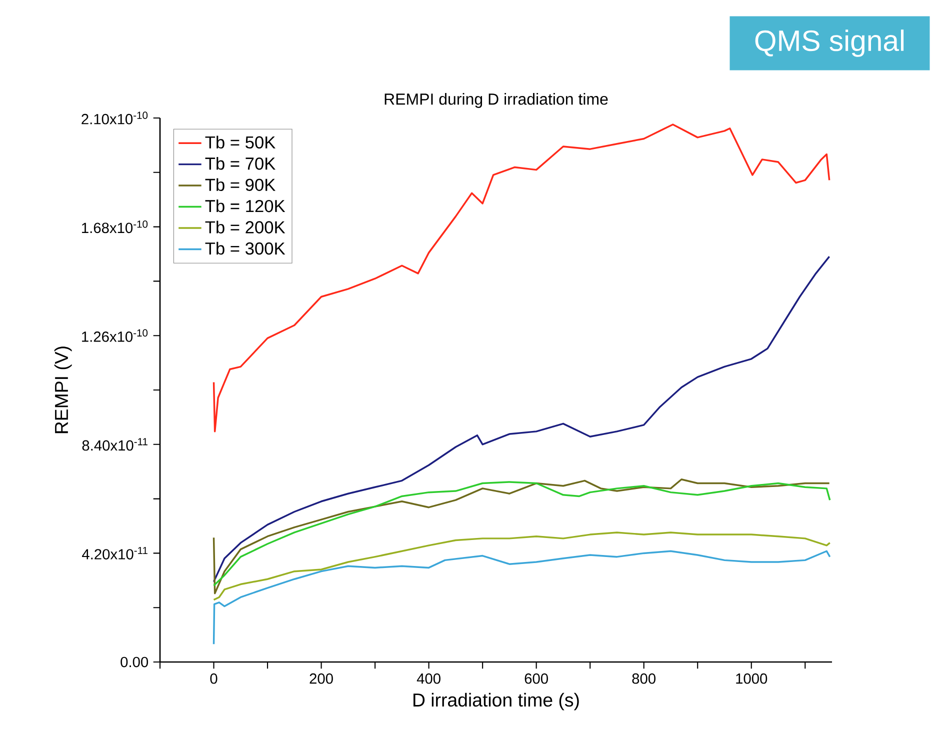 Image resolution: width=952 pixels, height=739 pixels. Describe the element at coordinates (496, 701) in the screenshot. I see `x-axis-title: D irradiation time (s)` at that location.